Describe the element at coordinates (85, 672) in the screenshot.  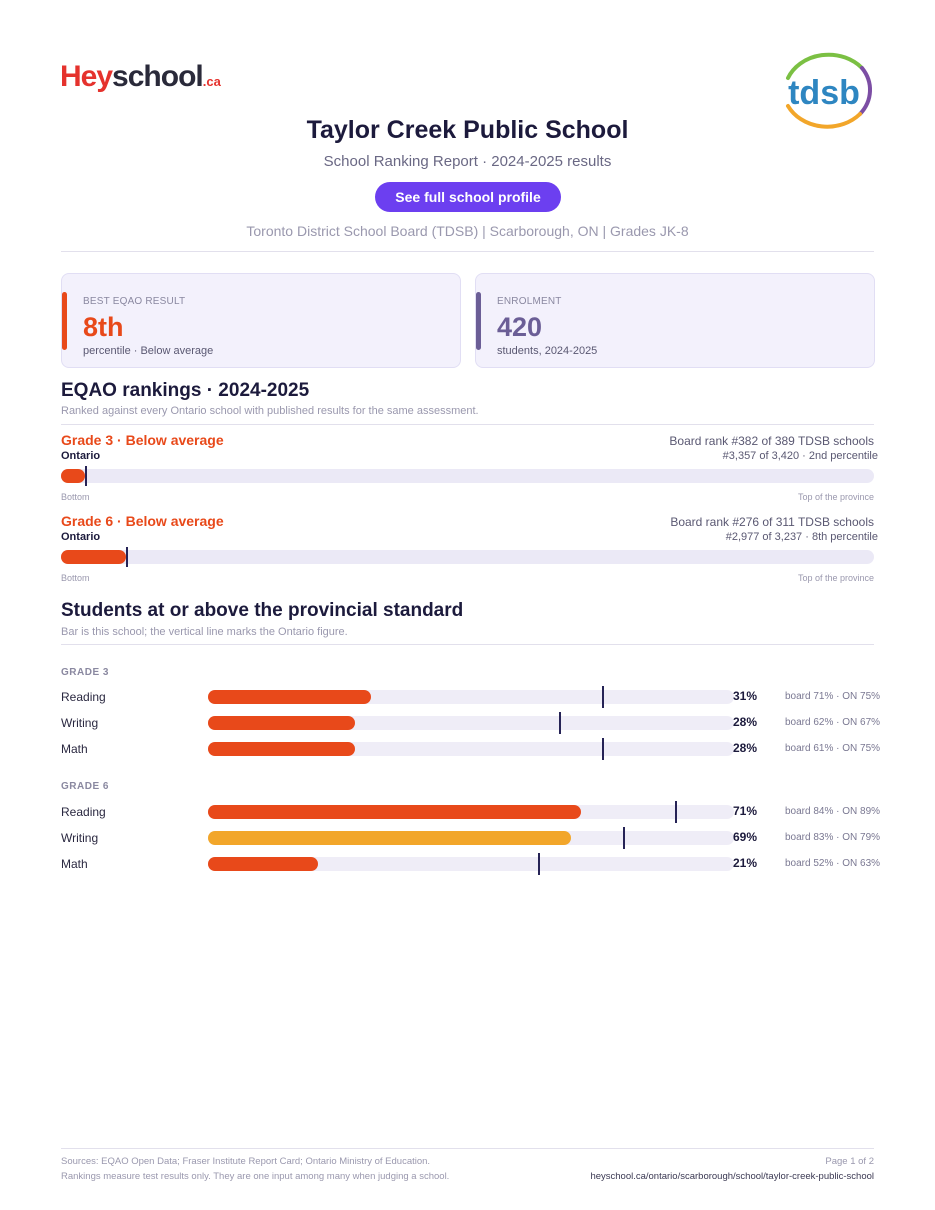
I see `grade-group-label: GRADE 3` at that location.